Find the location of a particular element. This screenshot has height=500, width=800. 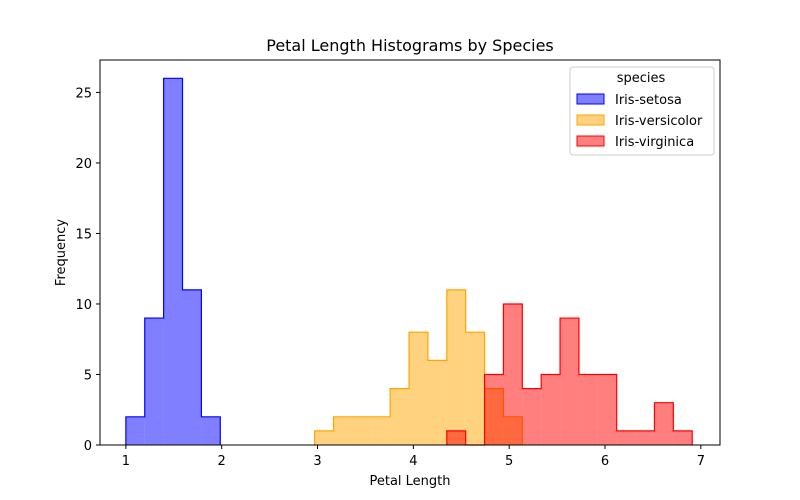

y-axis-label: Frequency is located at coordinates (61, 252).